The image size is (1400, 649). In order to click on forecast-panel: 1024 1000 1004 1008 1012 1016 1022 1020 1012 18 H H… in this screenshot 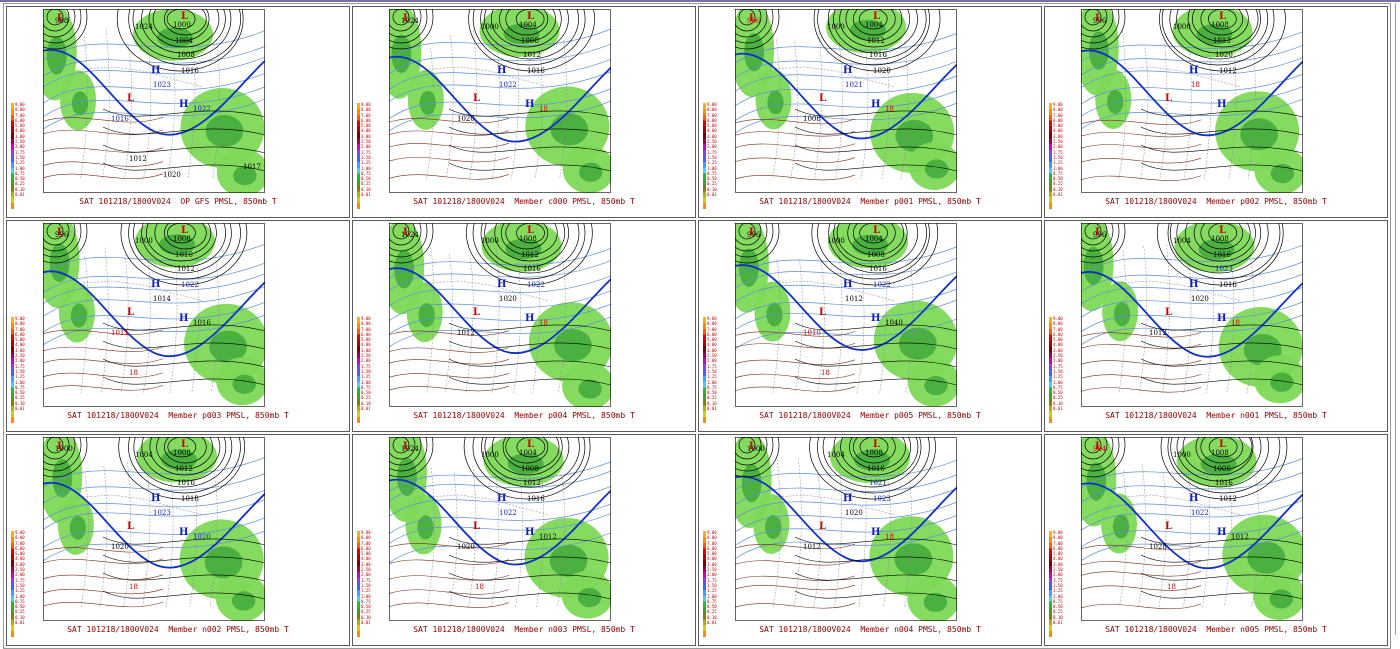, I will do `click(524, 540)`.